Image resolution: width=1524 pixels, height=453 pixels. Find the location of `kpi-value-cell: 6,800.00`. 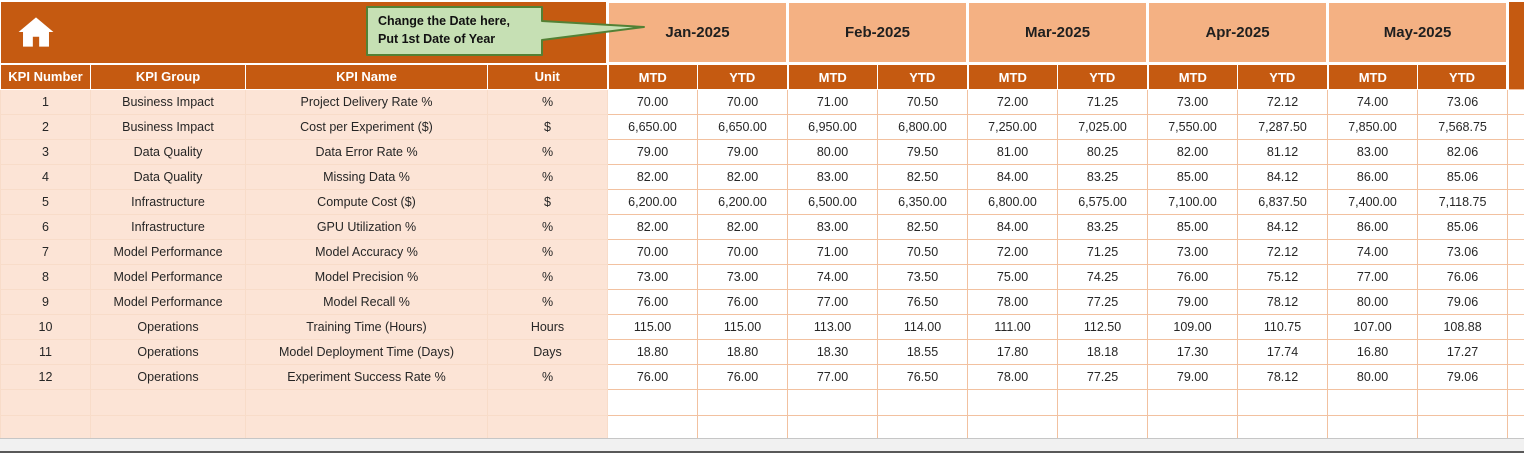

kpi-value-cell: 6,800.00 is located at coordinates (1013, 202).